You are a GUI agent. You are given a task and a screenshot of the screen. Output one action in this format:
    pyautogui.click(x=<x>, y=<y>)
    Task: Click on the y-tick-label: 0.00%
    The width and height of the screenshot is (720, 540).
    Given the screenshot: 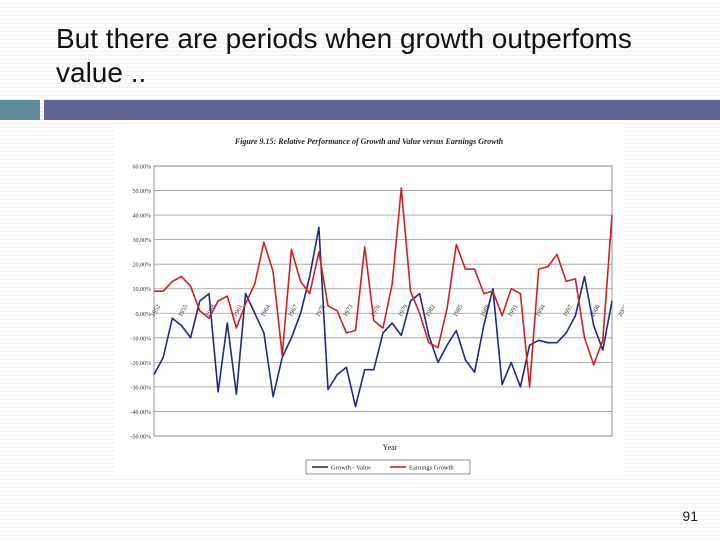 What is the action you would take?
    pyautogui.click(x=144, y=315)
    